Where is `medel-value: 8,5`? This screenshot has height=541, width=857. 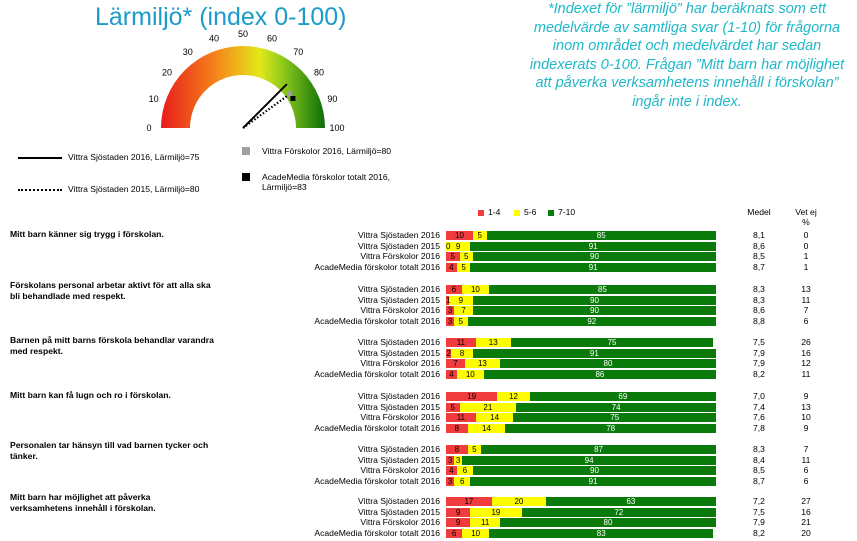
medel-value: 8,5 is located at coordinates (759, 256).